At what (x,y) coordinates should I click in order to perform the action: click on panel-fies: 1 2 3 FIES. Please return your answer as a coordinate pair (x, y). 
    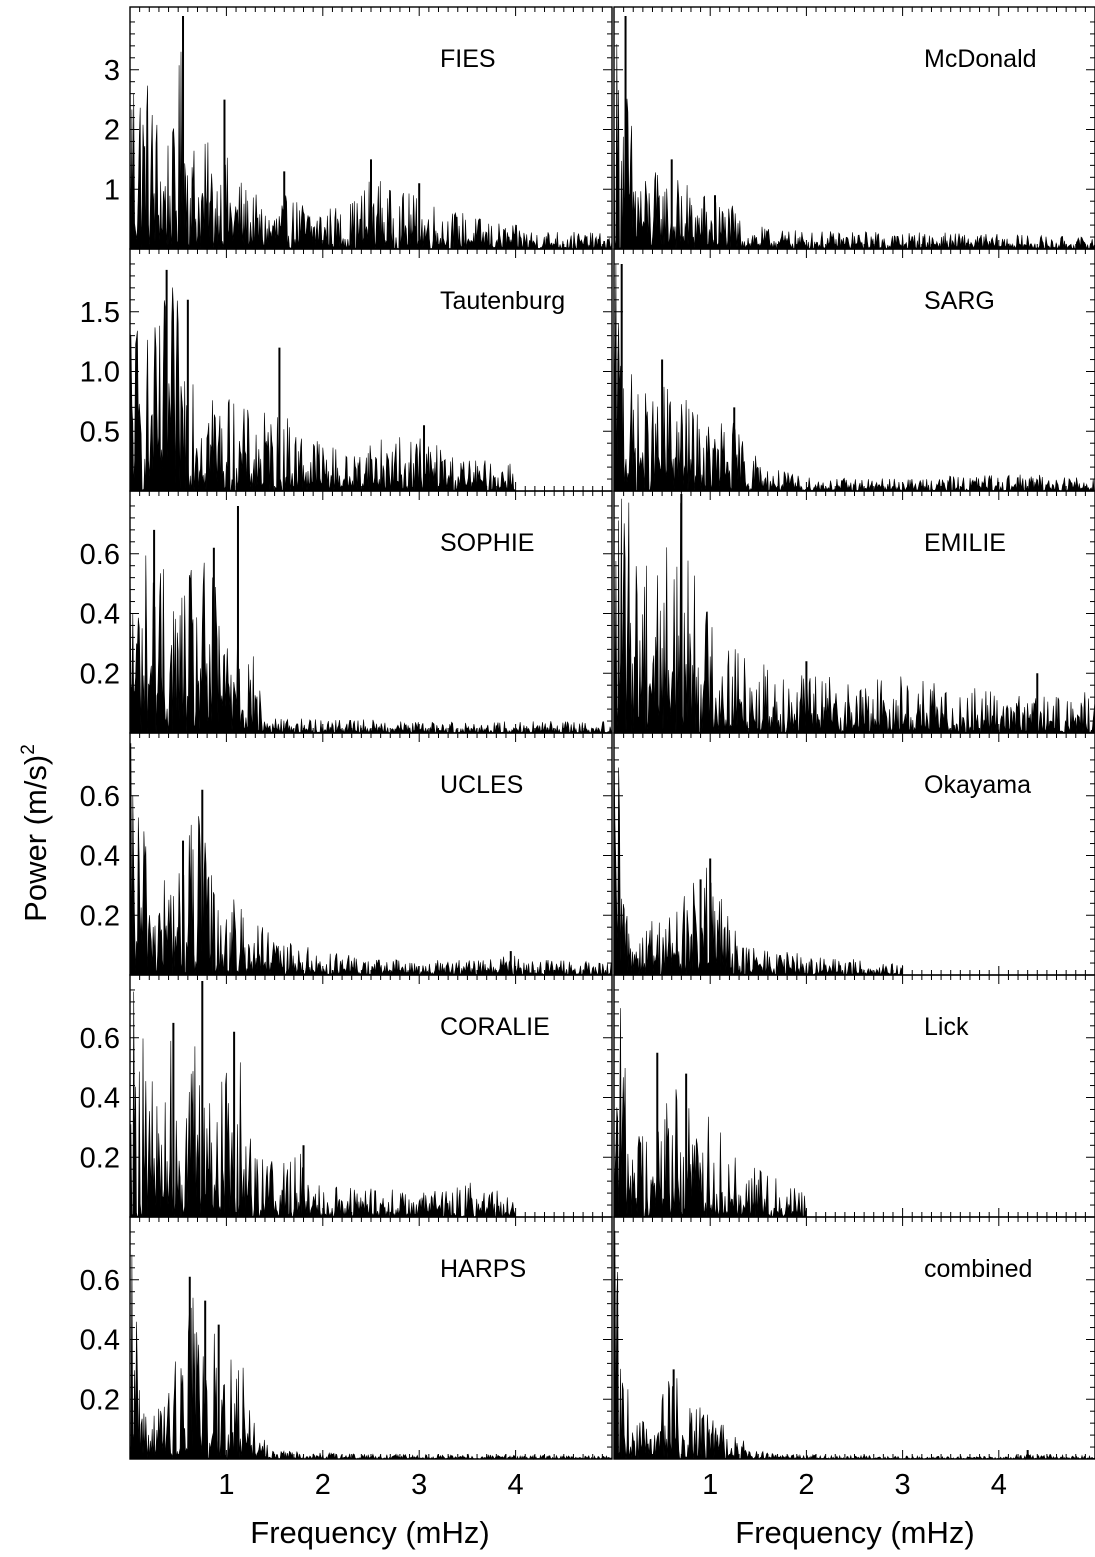
    Looking at the image, I should click on (358, 128).